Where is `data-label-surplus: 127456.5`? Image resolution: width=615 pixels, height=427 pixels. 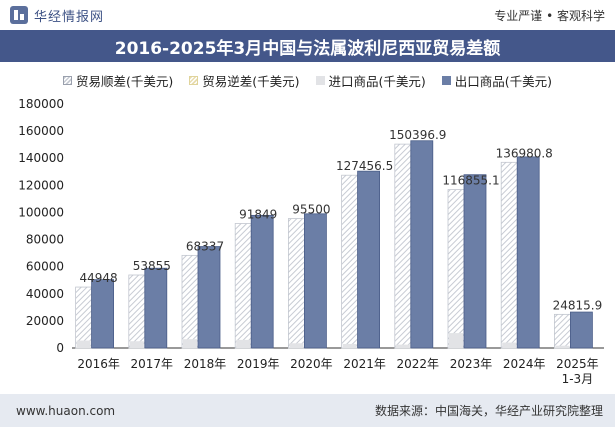 data-label-surplus: 127456.5 is located at coordinates (364, 166).